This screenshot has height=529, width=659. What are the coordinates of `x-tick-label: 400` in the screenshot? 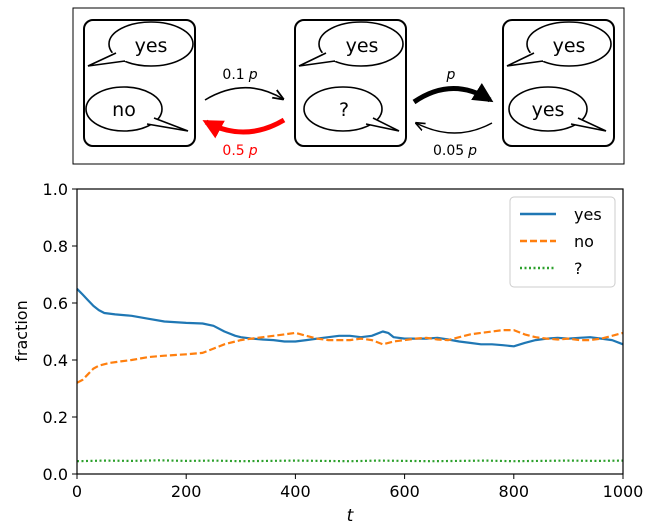 It's located at (295, 491).